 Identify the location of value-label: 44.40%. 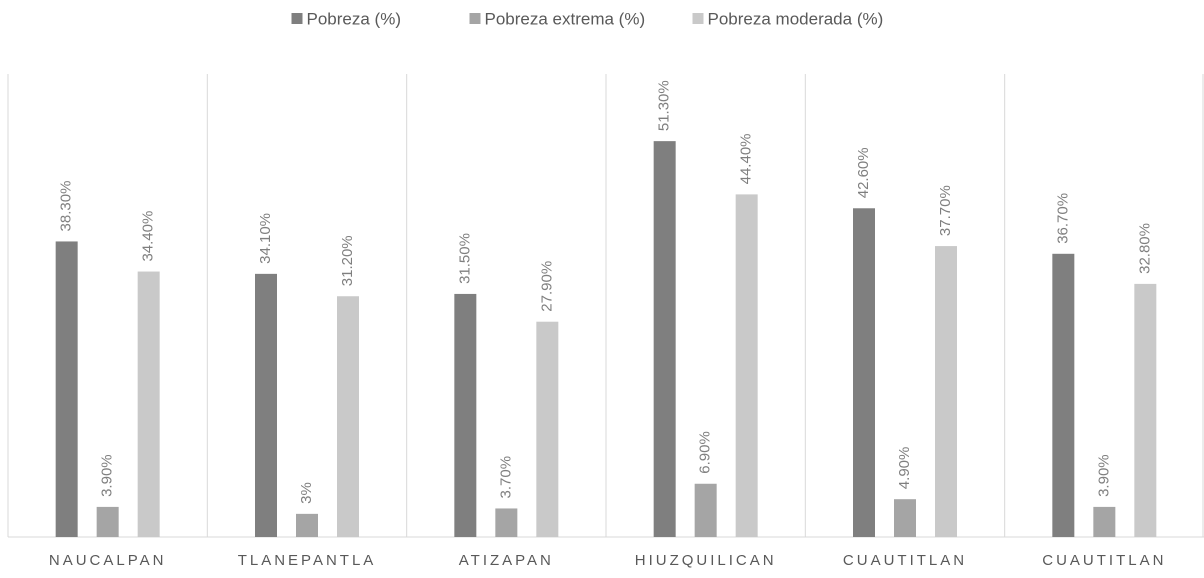
(746, 159).